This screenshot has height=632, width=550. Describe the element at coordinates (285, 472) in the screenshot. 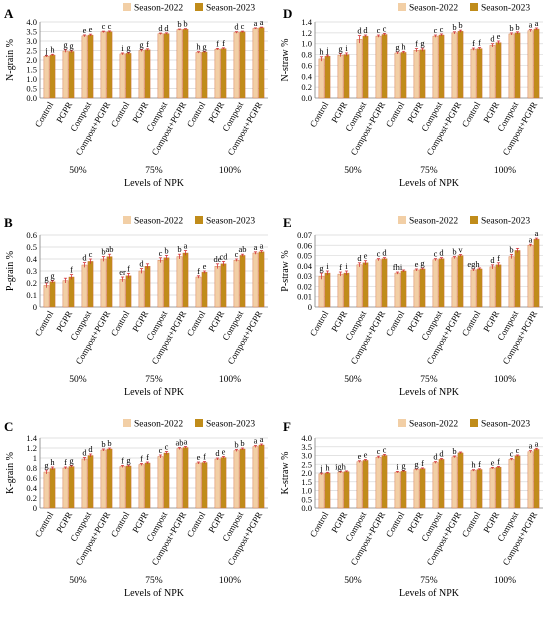

I see `y-axis-title: K-straw %` at that location.